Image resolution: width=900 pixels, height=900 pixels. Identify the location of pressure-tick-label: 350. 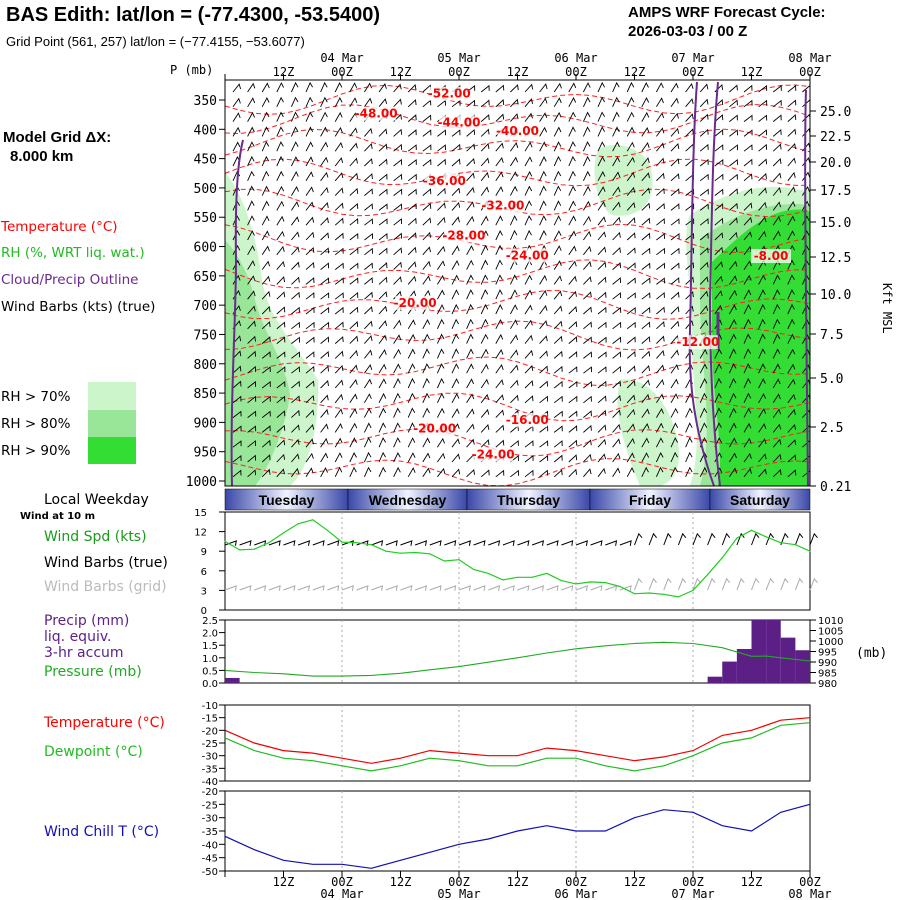
(205, 101).